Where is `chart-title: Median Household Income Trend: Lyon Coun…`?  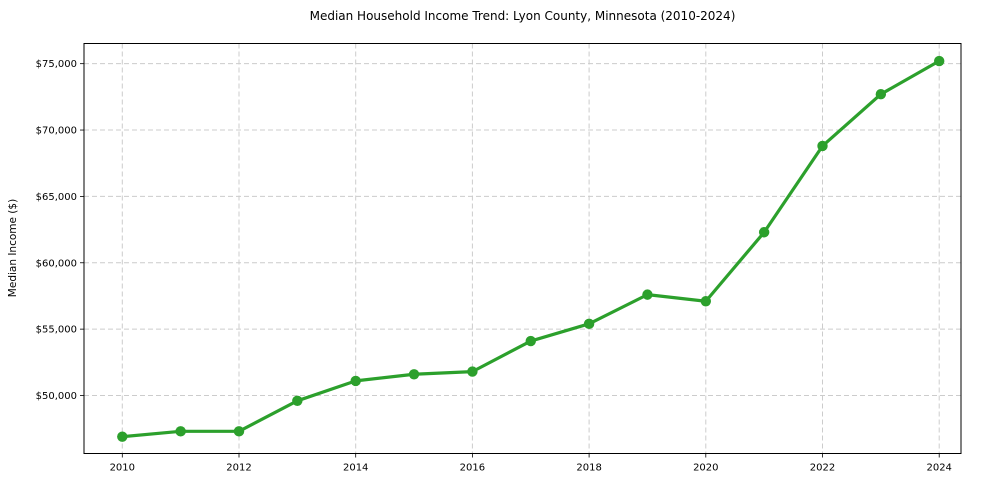 chart-title: Median Household Income Trend: Lyon Coun… is located at coordinates (522, 16).